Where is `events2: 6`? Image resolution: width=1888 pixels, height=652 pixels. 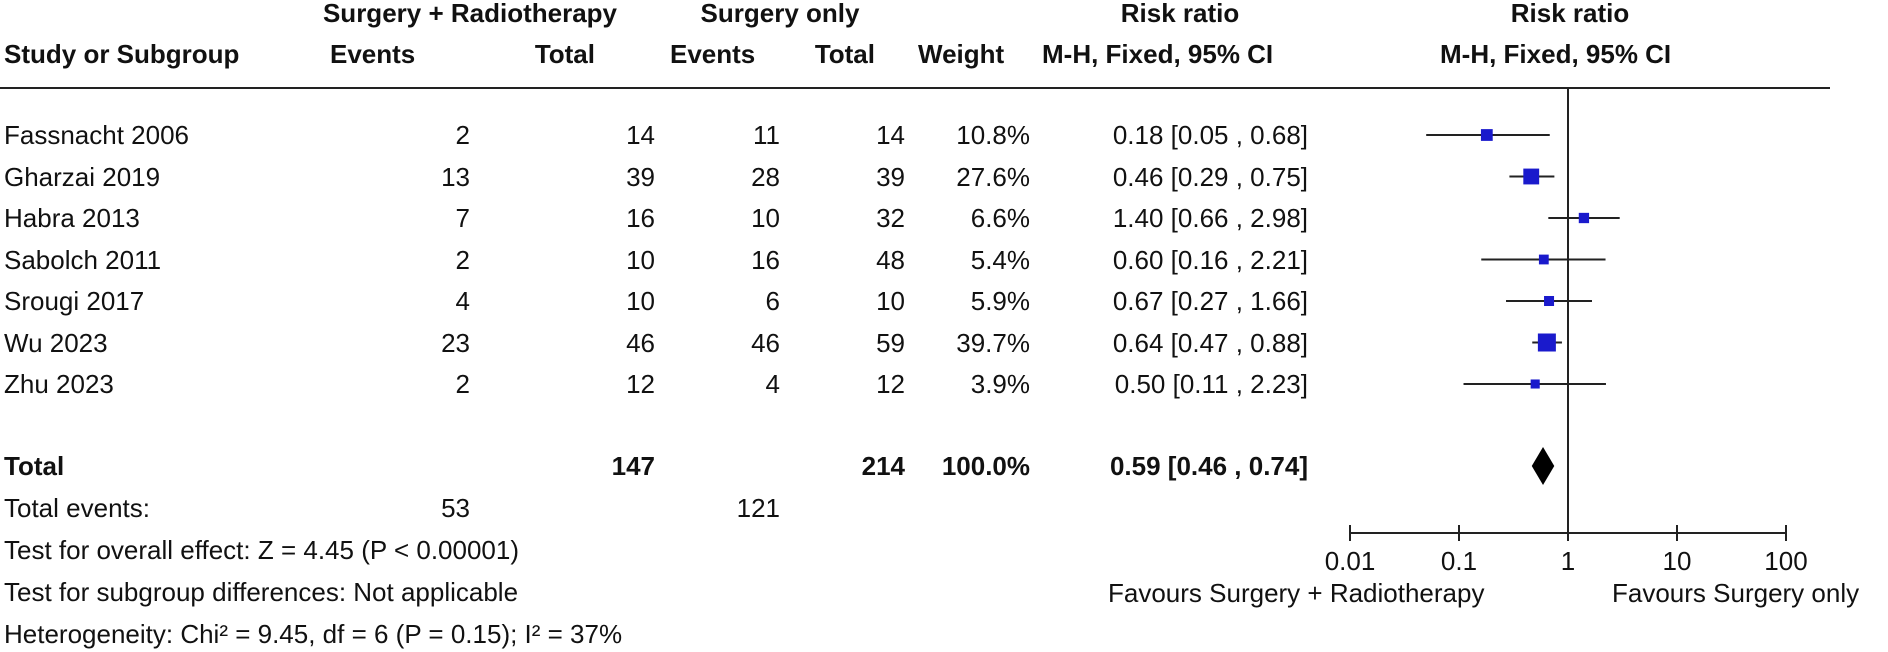 events2: 6 is located at coordinates (772, 301).